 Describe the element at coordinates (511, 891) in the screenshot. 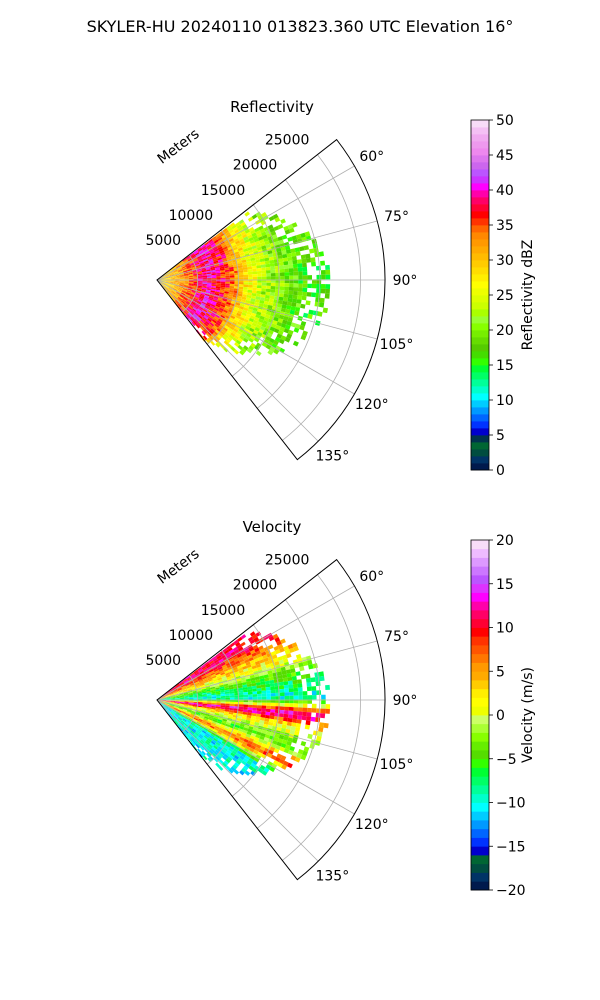

I see `colorbar-tick-label: −20` at that location.